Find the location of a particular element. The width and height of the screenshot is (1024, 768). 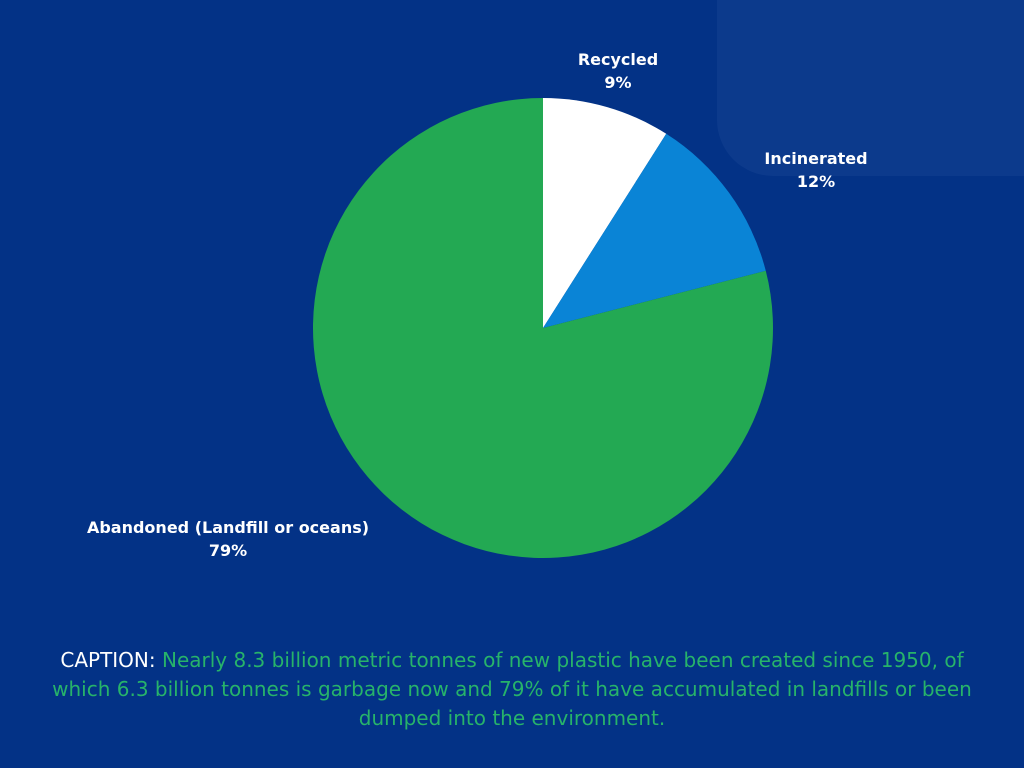

slice-label-incinerated: Incinerated 12% is located at coordinates (816, 170).